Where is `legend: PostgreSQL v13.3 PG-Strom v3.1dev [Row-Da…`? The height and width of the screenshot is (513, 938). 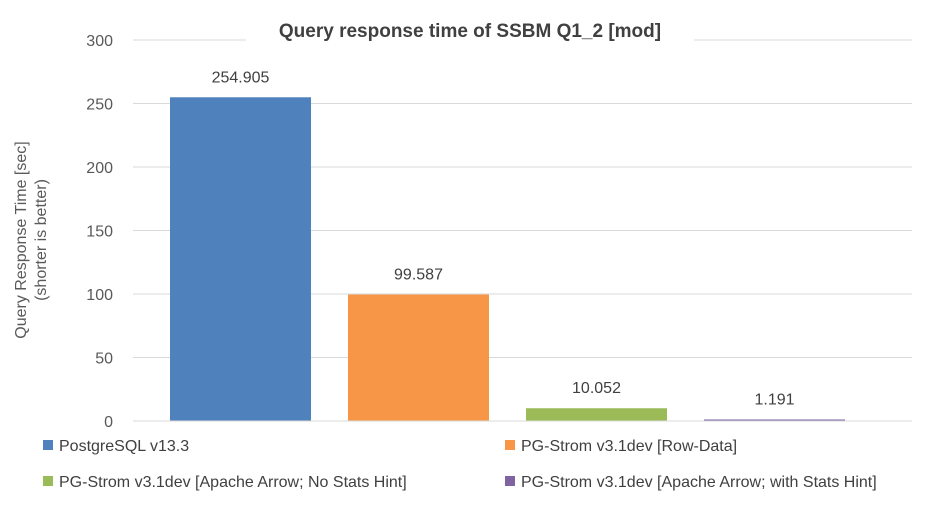
legend: PostgreSQL v13.3 PG-Strom v3.1dev [Row-Da… is located at coordinates (460, 464).